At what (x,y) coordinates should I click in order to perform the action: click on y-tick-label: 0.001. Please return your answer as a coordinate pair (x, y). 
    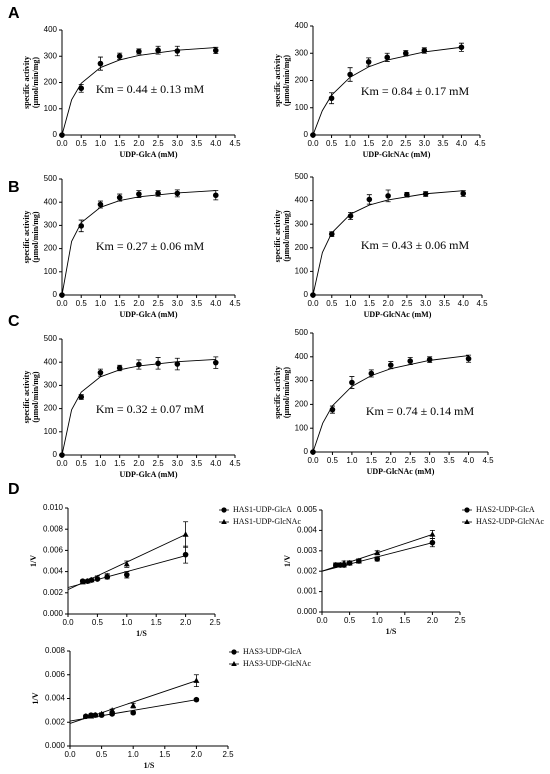
    Looking at the image, I should click on (307, 591).